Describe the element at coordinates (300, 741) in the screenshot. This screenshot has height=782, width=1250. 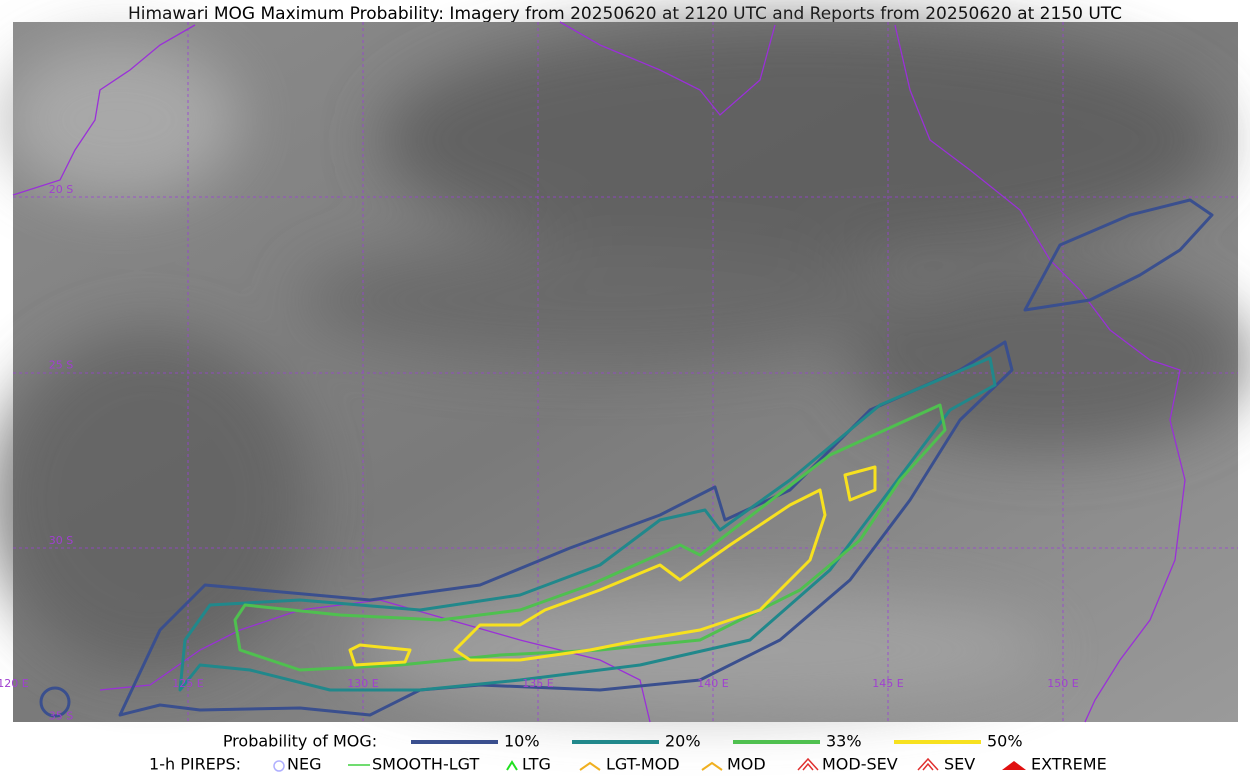
I see `legend-title: Probability of MOG:` at that location.